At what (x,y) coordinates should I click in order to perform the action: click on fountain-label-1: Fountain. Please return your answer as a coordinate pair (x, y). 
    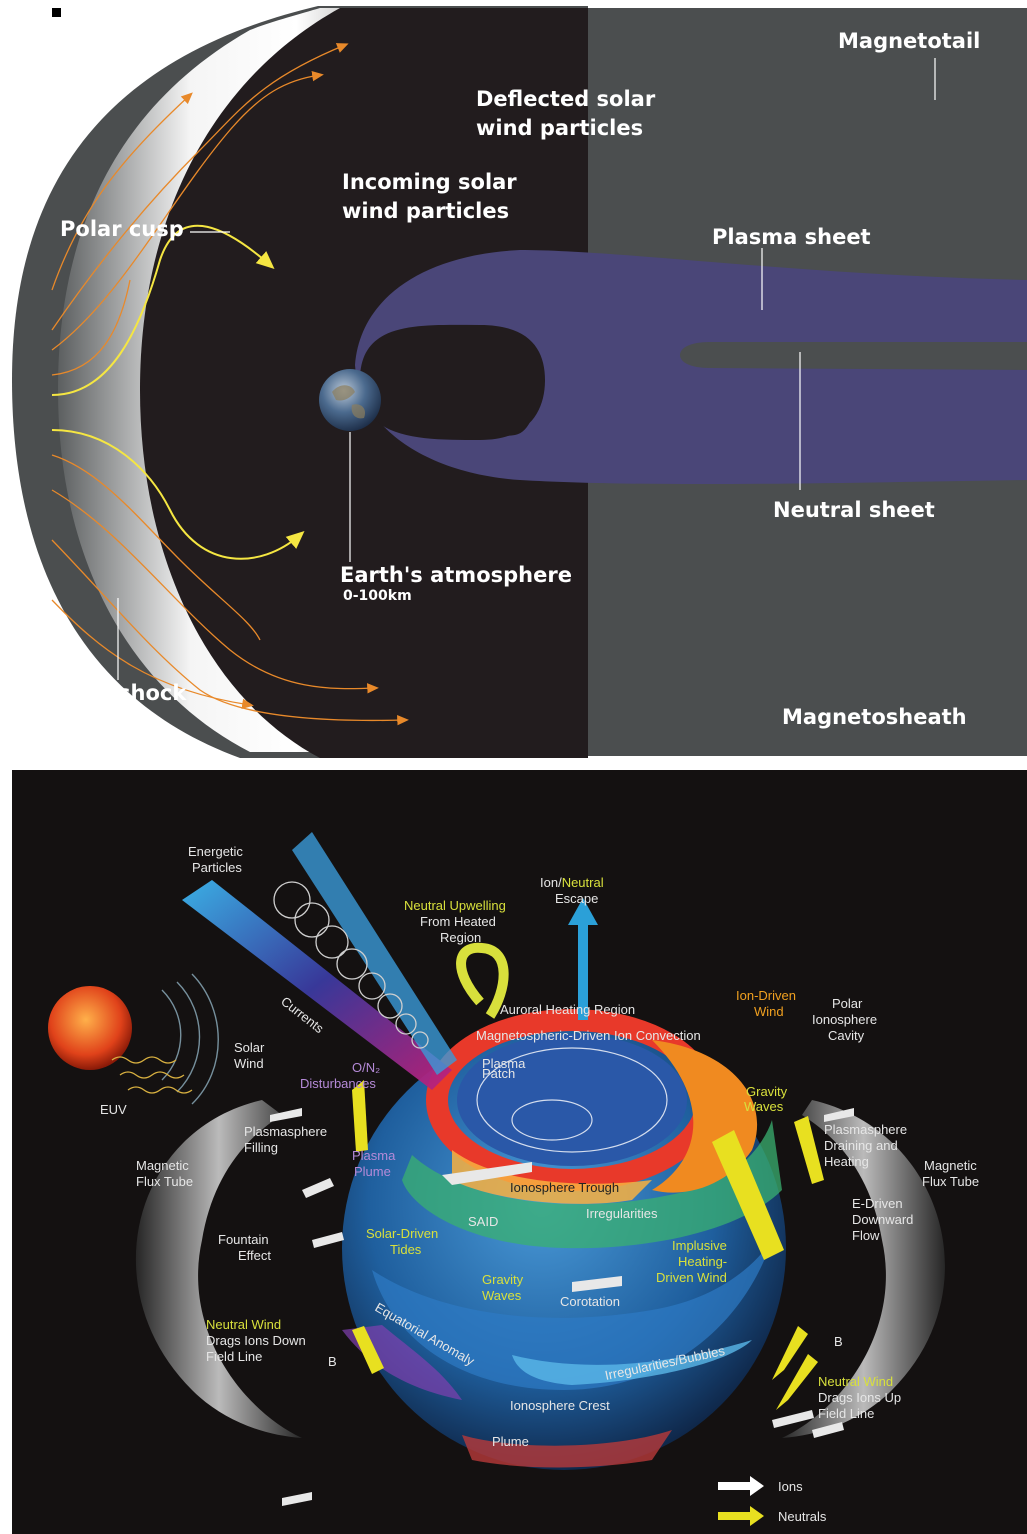
    Looking at the image, I should click on (243, 1239).